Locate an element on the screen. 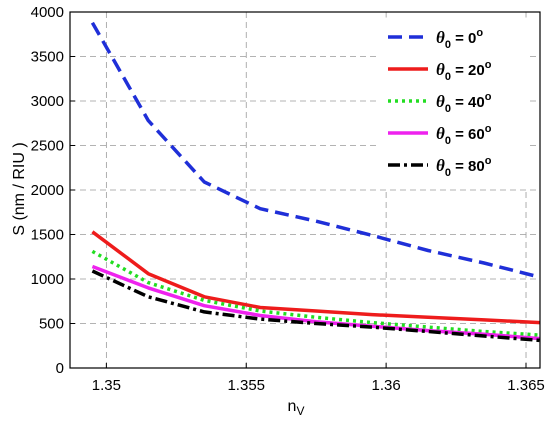  legend-label-0: θ0 = 0o is located at coordinates (459, 39).